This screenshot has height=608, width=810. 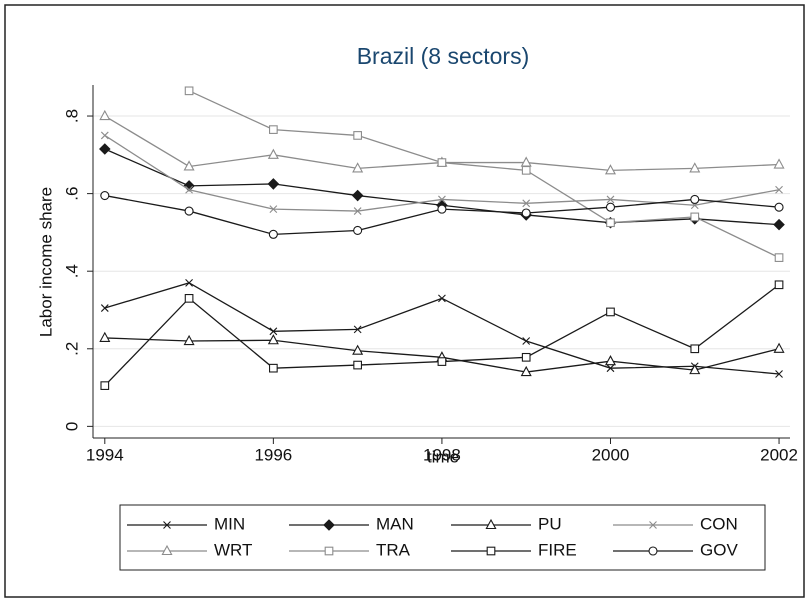 What do you see at coordinates (719, 549) in the screenshot?
I see `legend-label: GOV` at bounding box center [719, 549].